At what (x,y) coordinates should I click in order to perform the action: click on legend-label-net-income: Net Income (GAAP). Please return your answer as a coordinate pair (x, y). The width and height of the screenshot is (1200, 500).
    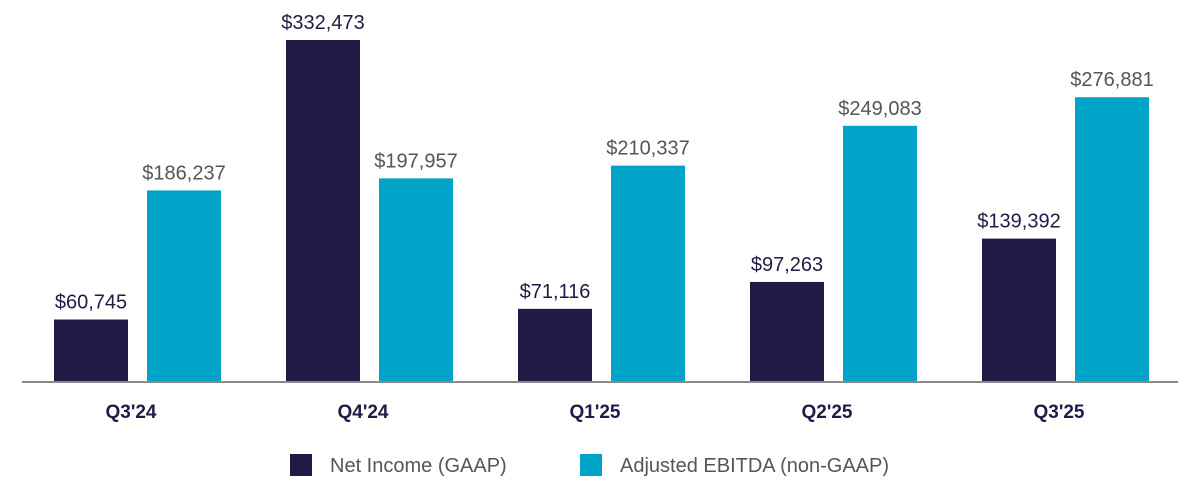
    Looking at the image, I should click on (418, 466).